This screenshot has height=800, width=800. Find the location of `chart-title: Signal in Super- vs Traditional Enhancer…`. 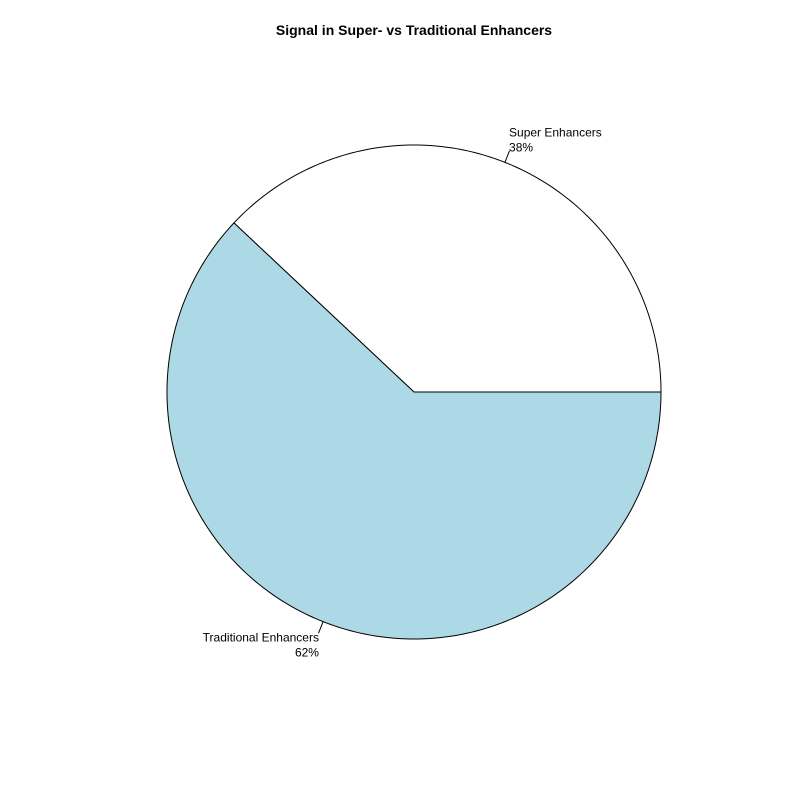

chart-title: Signal in Super- vs Traditional Enhancer… is located at coordinates (414, 30).